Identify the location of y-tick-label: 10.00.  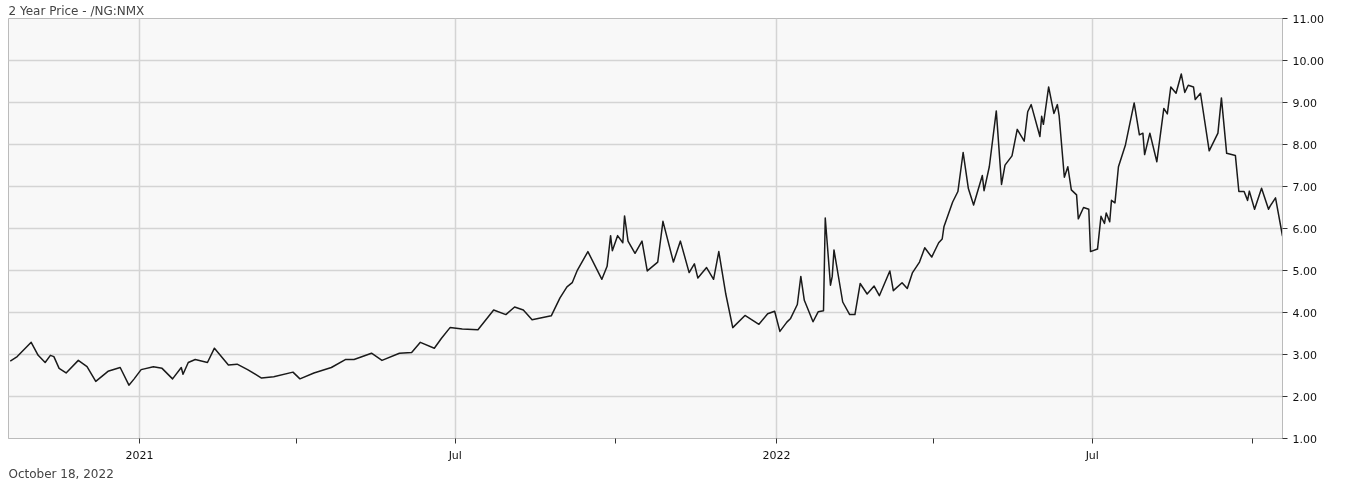
(1308, 61).